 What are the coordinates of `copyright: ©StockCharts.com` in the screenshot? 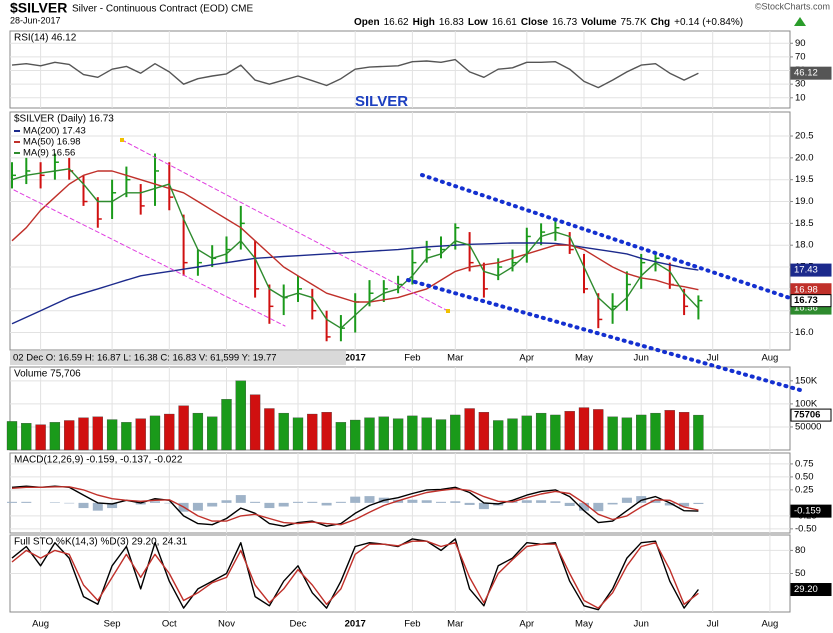 It's located at (792, 6).